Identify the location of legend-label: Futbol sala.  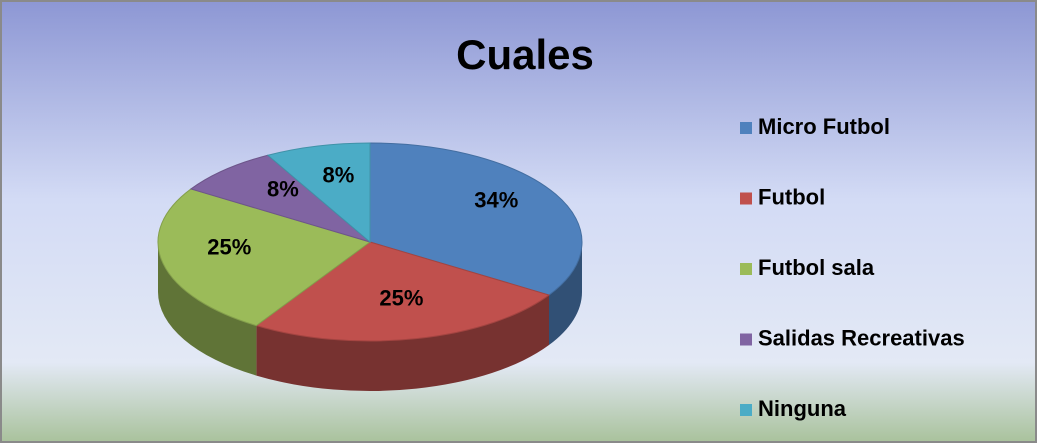
(816, 267).